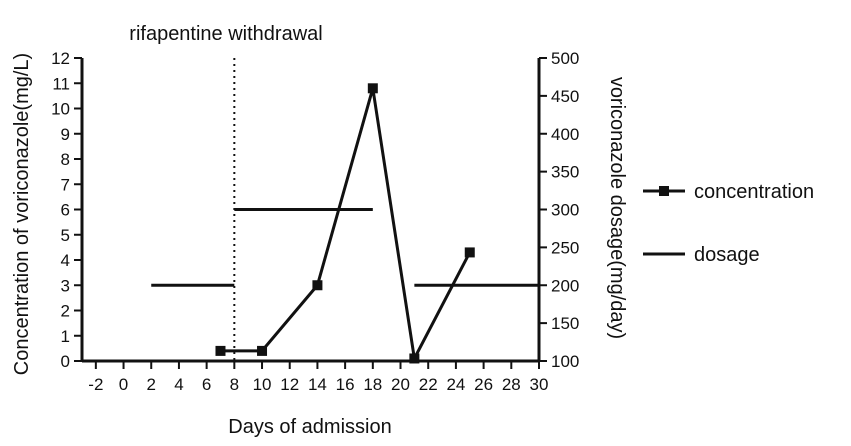 The width and height of the screenshot is (851, 446). Describe the element at coordinates (511, 384) in the screenshot. I see `x-tick-label: 28` at that location.